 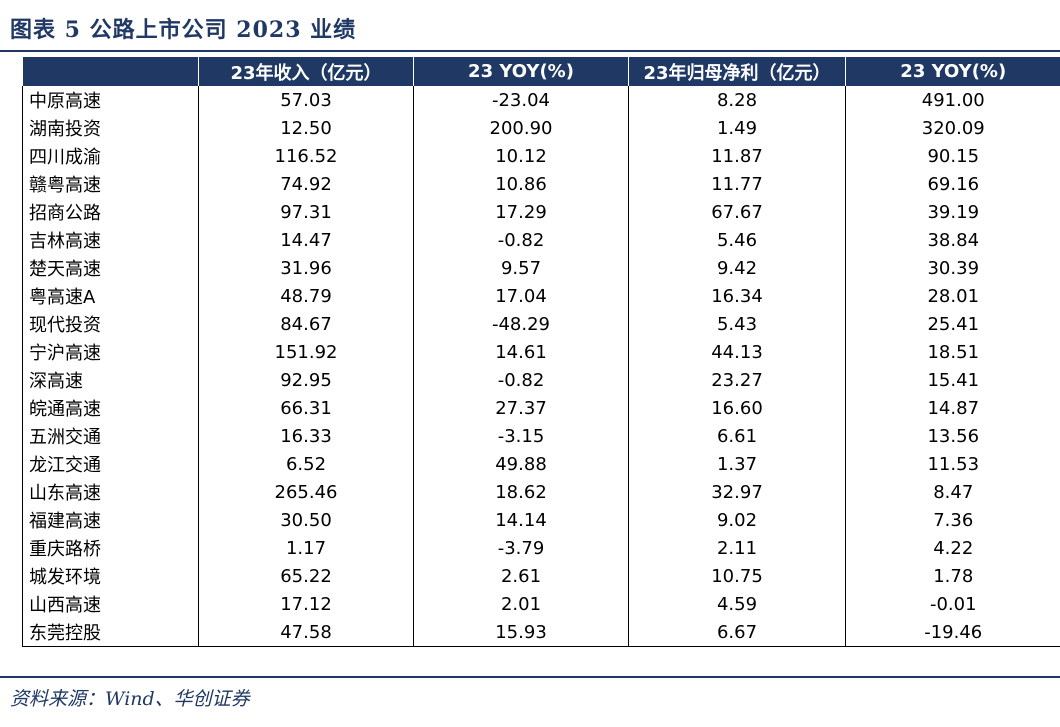 I want to click on table-row: 东莞控股 47.58 15.93 6.67 -19.46, so click(x=541, y=632).